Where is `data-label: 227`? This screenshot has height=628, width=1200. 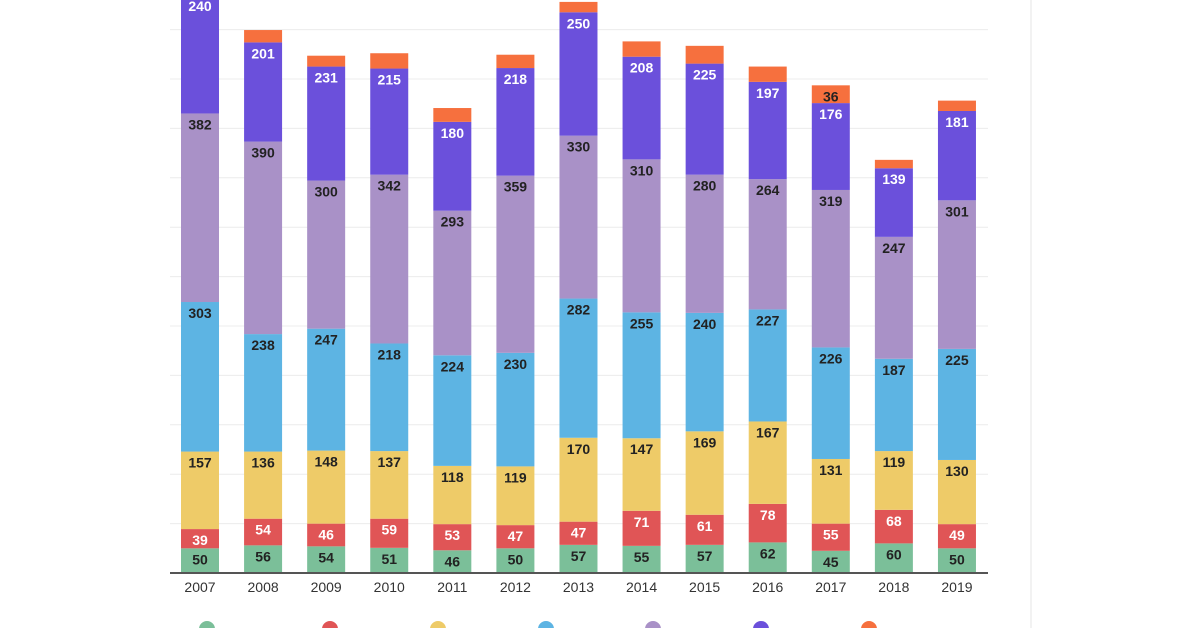
data-label: 227 is located at coordinates (768, 320).